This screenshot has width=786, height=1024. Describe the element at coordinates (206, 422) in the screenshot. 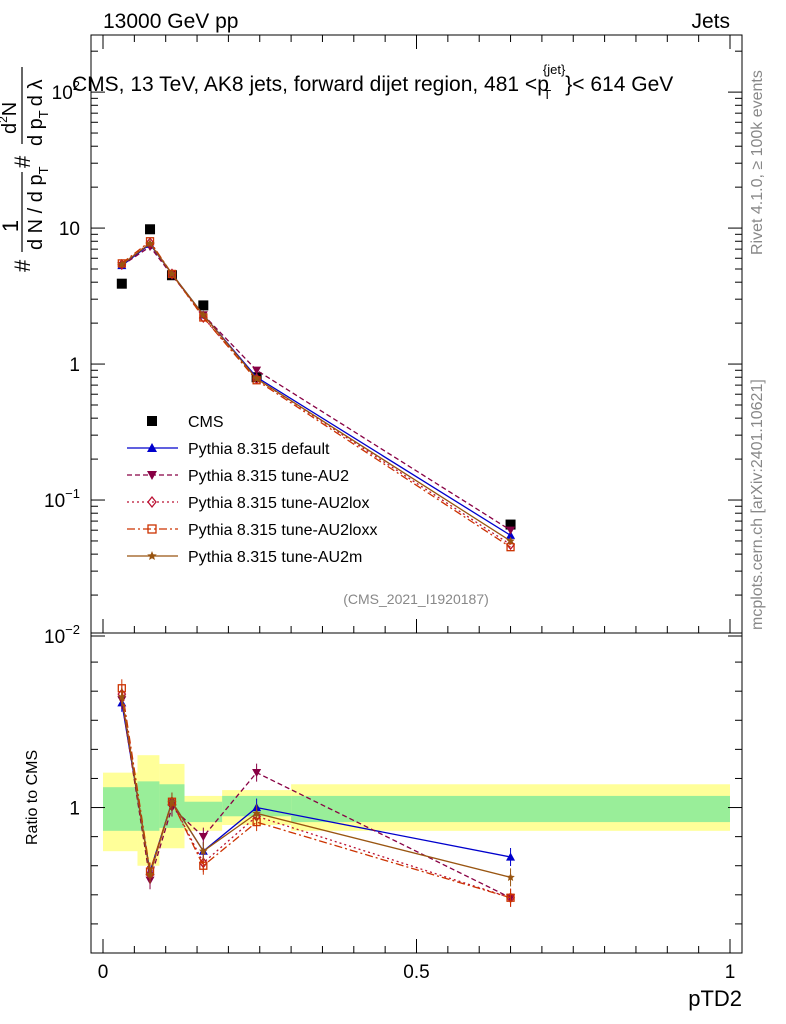

I see `legend-label: CMS` at that location.